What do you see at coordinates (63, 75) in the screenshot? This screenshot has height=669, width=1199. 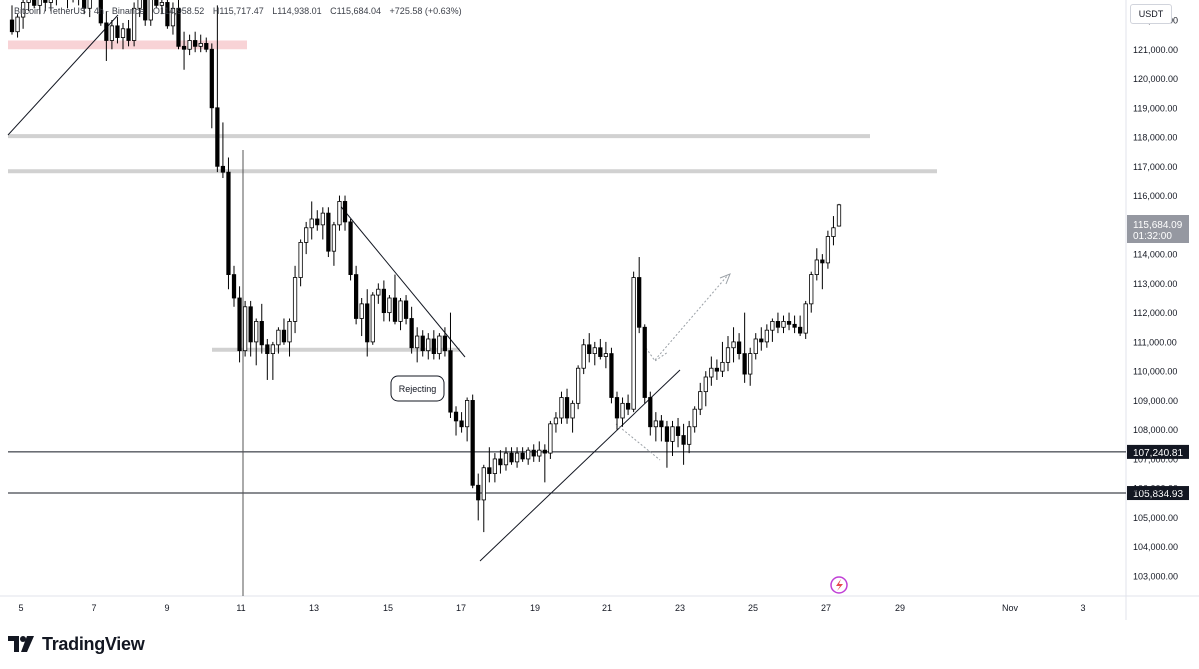 I see `trend-line-top-left` at bounding box center [63, 75].